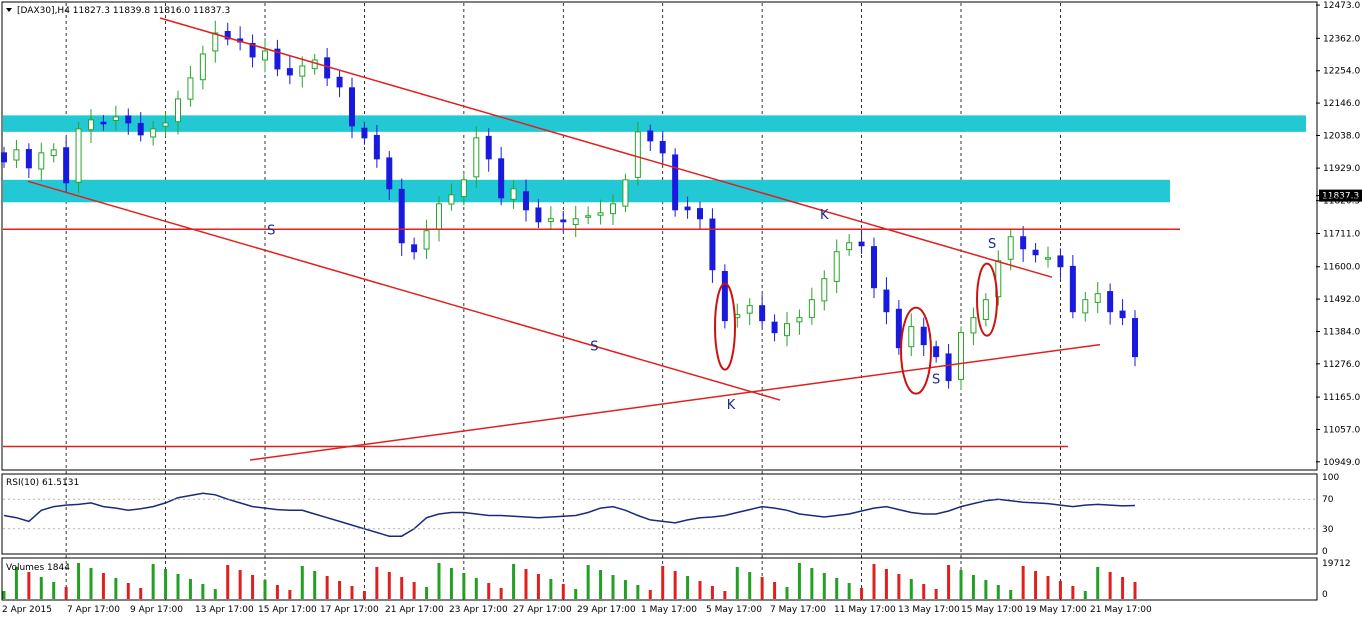  I want to click on highlight-ellipse-right, so click(987, 299).